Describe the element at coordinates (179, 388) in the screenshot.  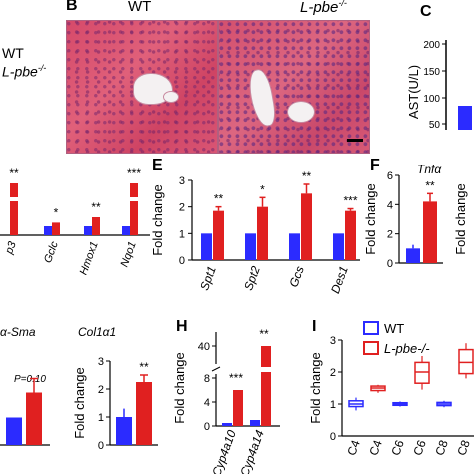
I see `panel-h-ylabel: Fold change` at that location.